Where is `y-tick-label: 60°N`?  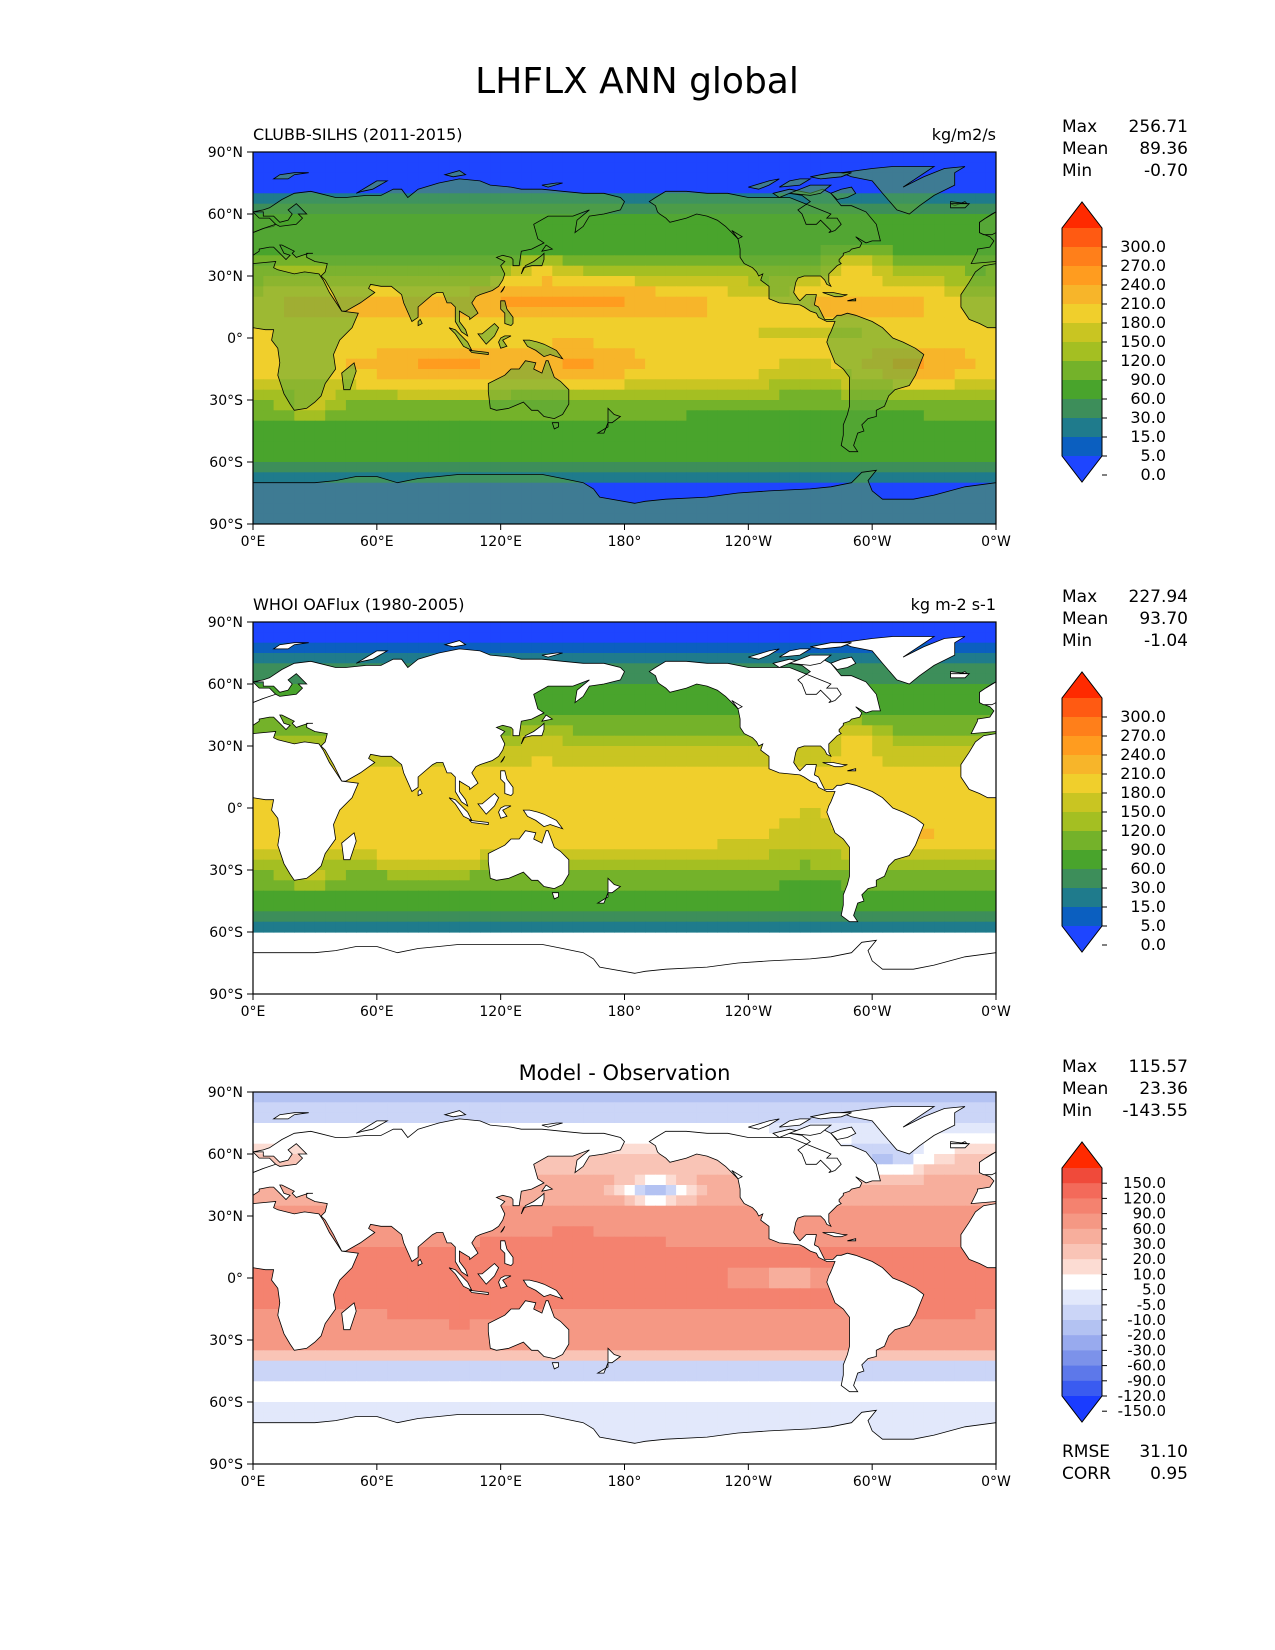
y-tick-label: 60°N is located at coordinates (225, 685).